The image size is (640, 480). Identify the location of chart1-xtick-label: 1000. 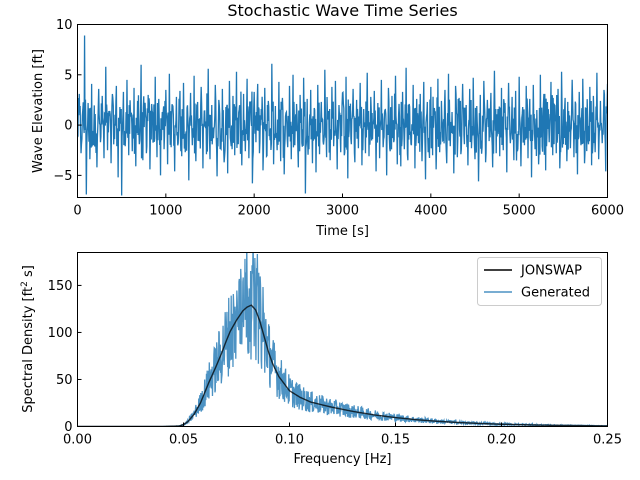
(165, 211).